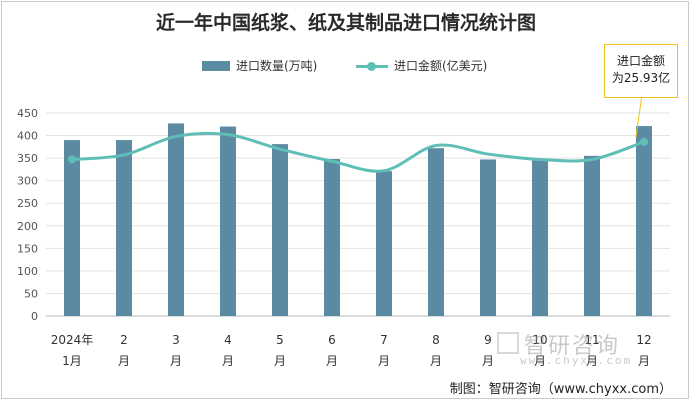  What do you see at coordinates (27, 136) in the screenshot?
I see `y-tick-label: 400` at bounding box center [27, 136].